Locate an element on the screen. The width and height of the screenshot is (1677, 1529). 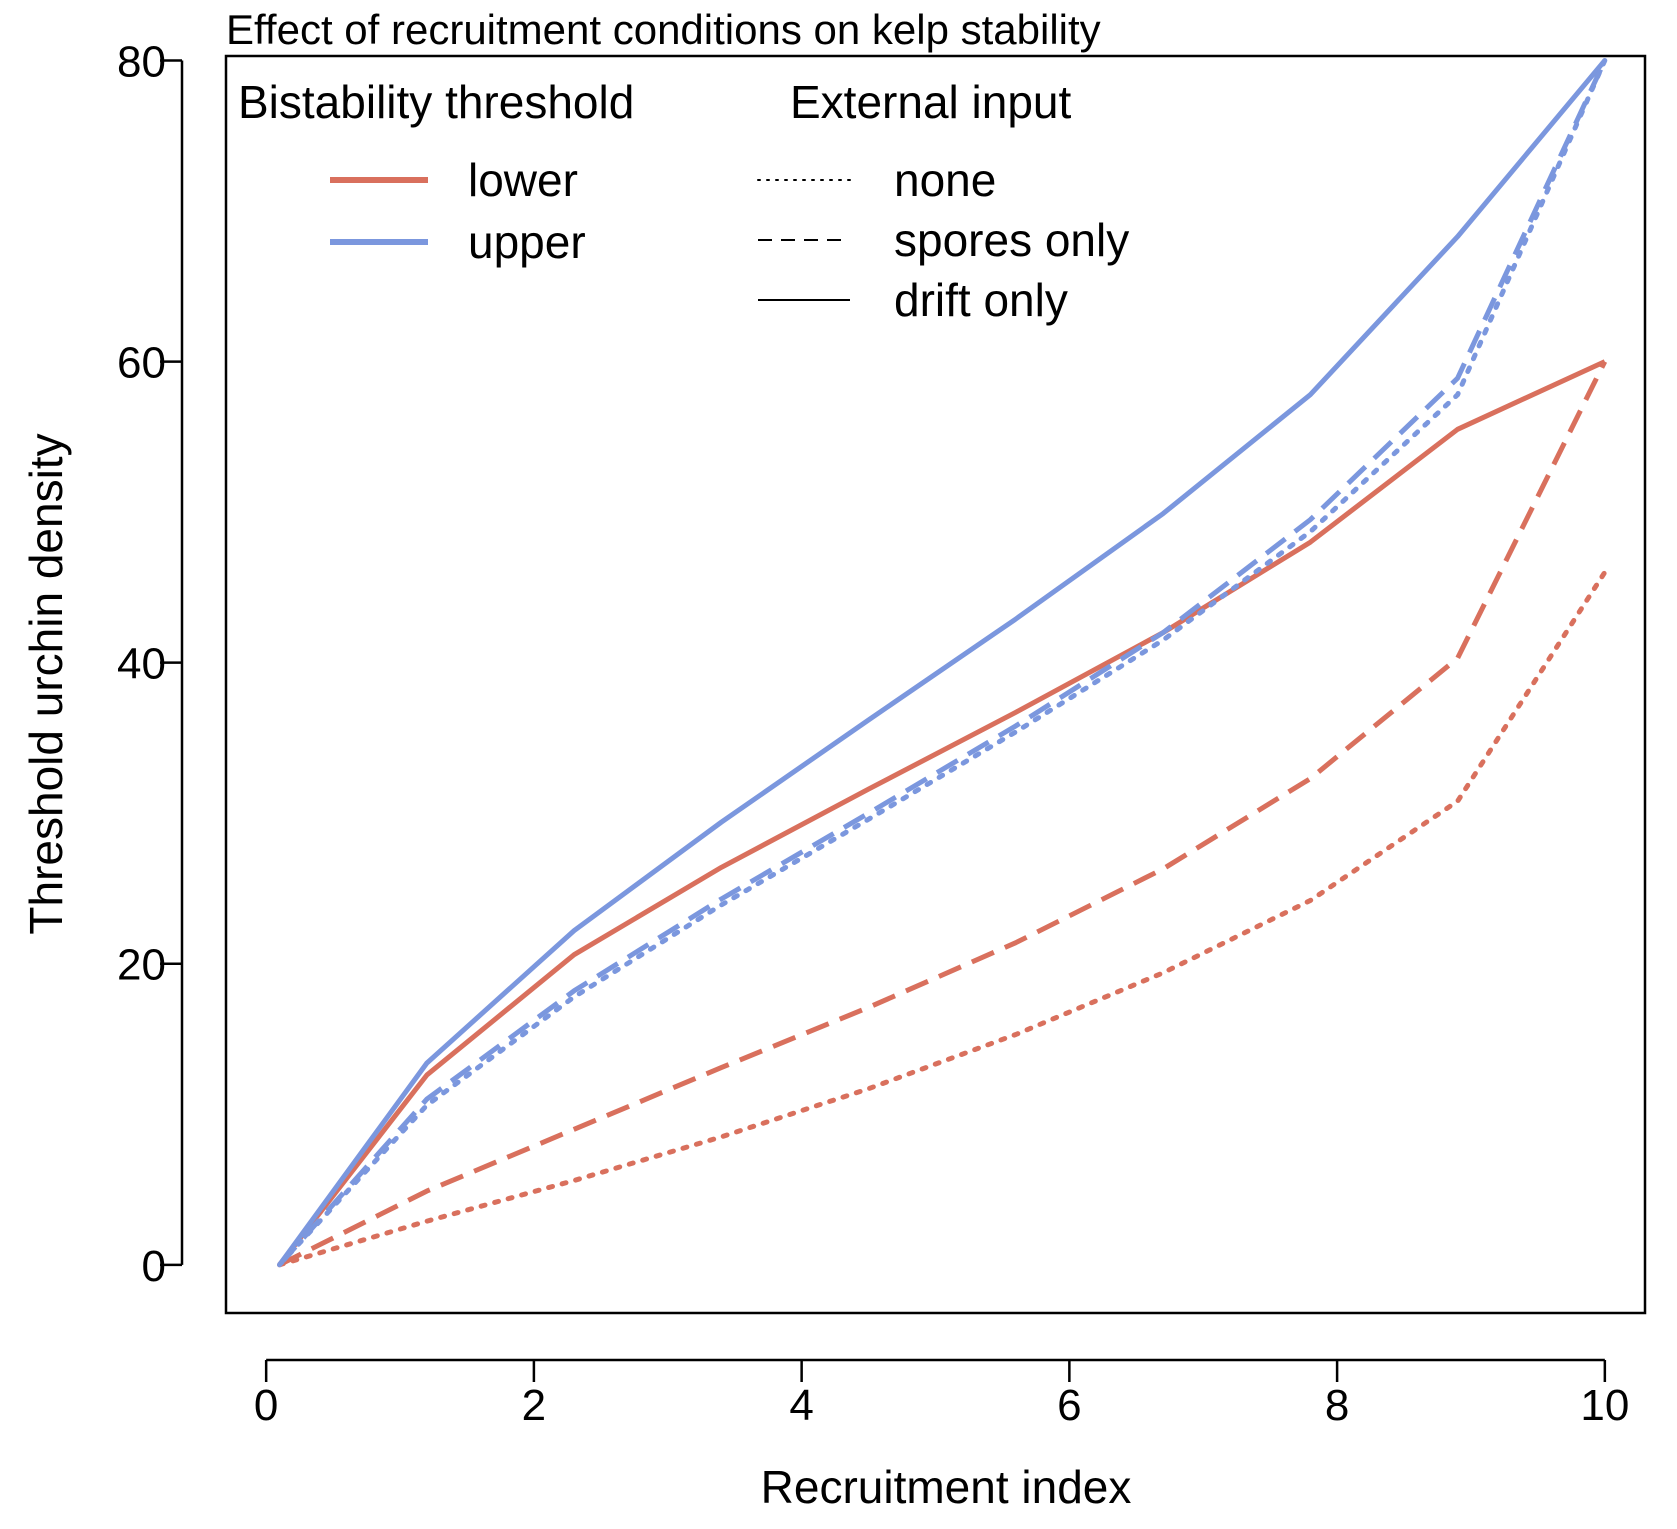
x-tick-label: 6 is located at coordinates (1069, 1405).